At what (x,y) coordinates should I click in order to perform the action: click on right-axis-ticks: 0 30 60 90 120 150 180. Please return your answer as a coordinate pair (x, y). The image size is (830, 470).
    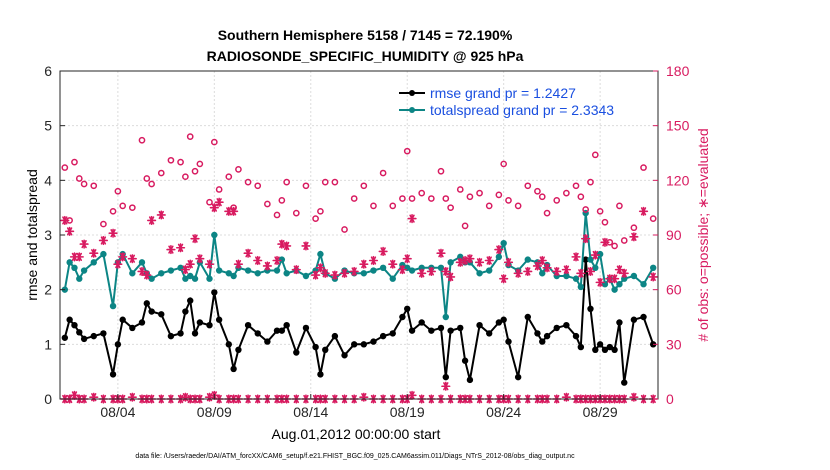
    Looking at the image, I should click on (671, 235).